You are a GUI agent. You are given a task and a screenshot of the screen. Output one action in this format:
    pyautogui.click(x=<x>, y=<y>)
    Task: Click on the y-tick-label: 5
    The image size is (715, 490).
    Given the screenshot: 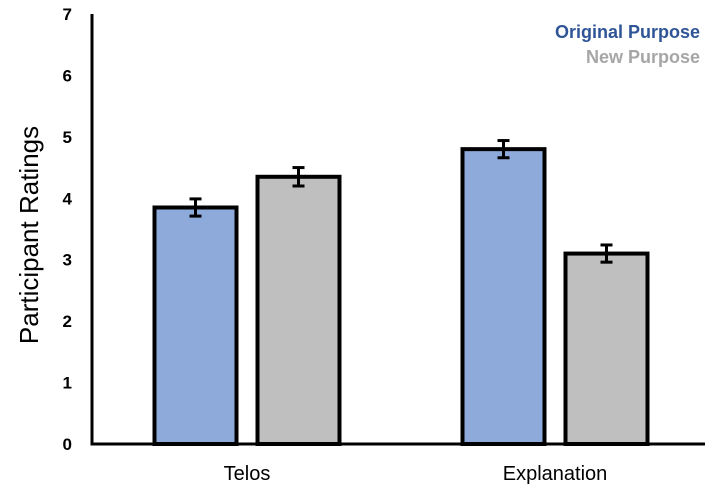 What is the action you would take?
    pyautogui.click(x=67, y=137)
    